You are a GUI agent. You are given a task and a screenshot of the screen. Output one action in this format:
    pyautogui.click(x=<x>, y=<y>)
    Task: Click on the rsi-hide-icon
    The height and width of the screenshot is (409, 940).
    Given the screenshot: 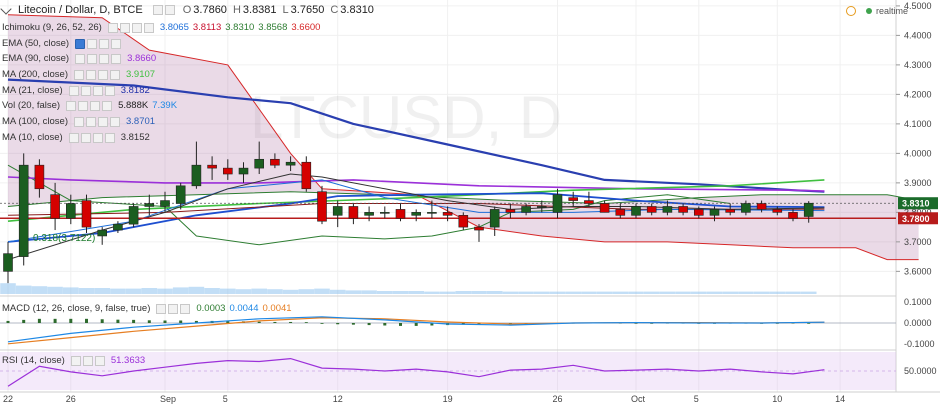 What is the action you would take?
    pyautogui.click(x=87, y=360)
    